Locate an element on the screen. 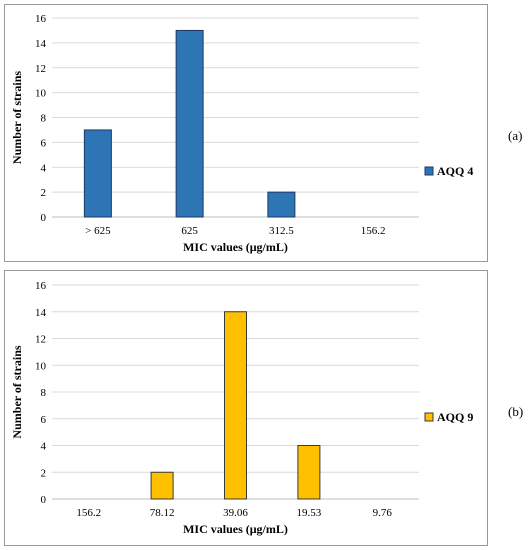 The height and width of the screenshot is (550, 528). x-tick-label: 625 is located at coordinates (189, 231).